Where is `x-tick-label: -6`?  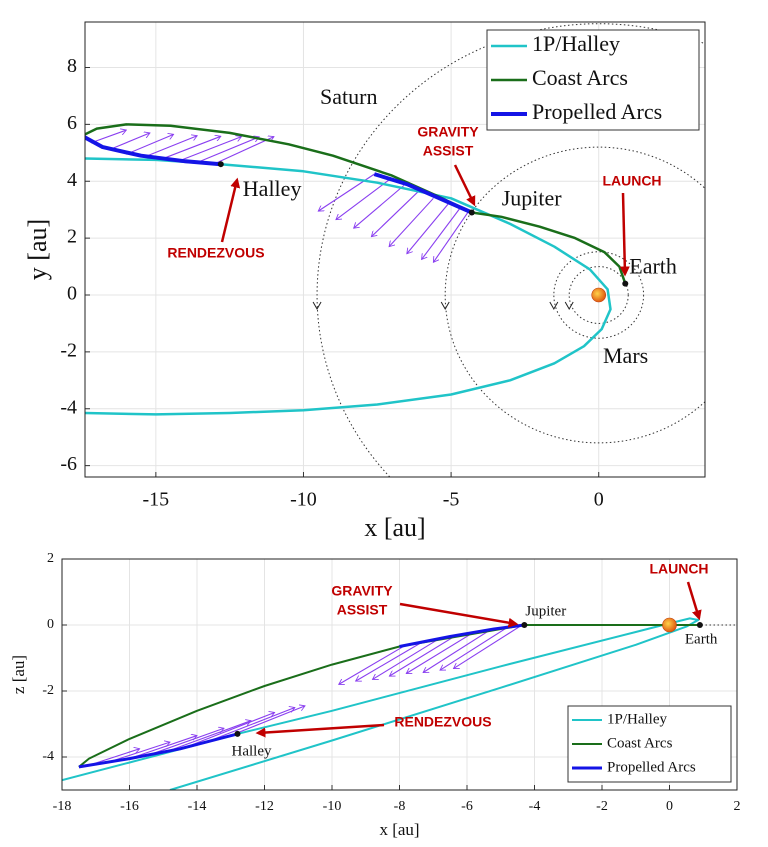
x-tick-label: -6 is located at coordinates (467, 806).